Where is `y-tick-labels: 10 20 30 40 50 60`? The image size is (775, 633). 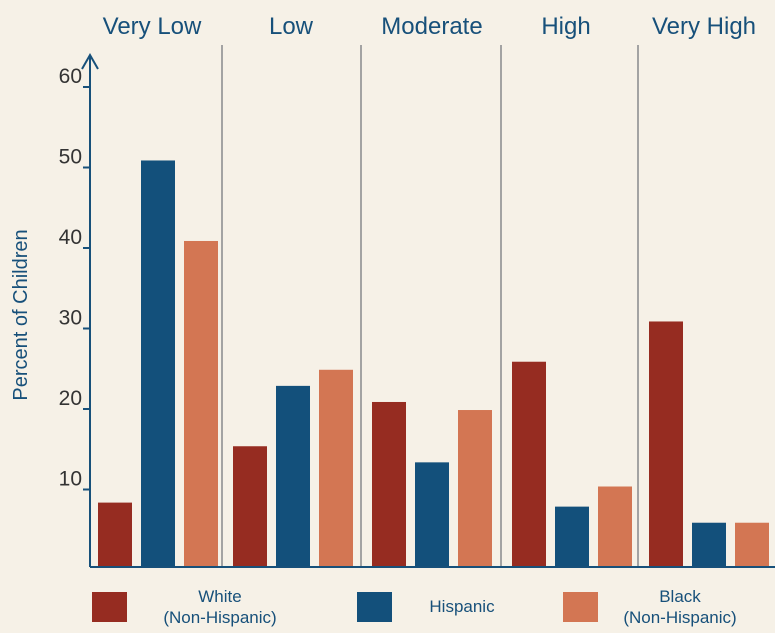
y-tick-labels: 10 20 30 40 50 60 is located at coordinates (74, 278).